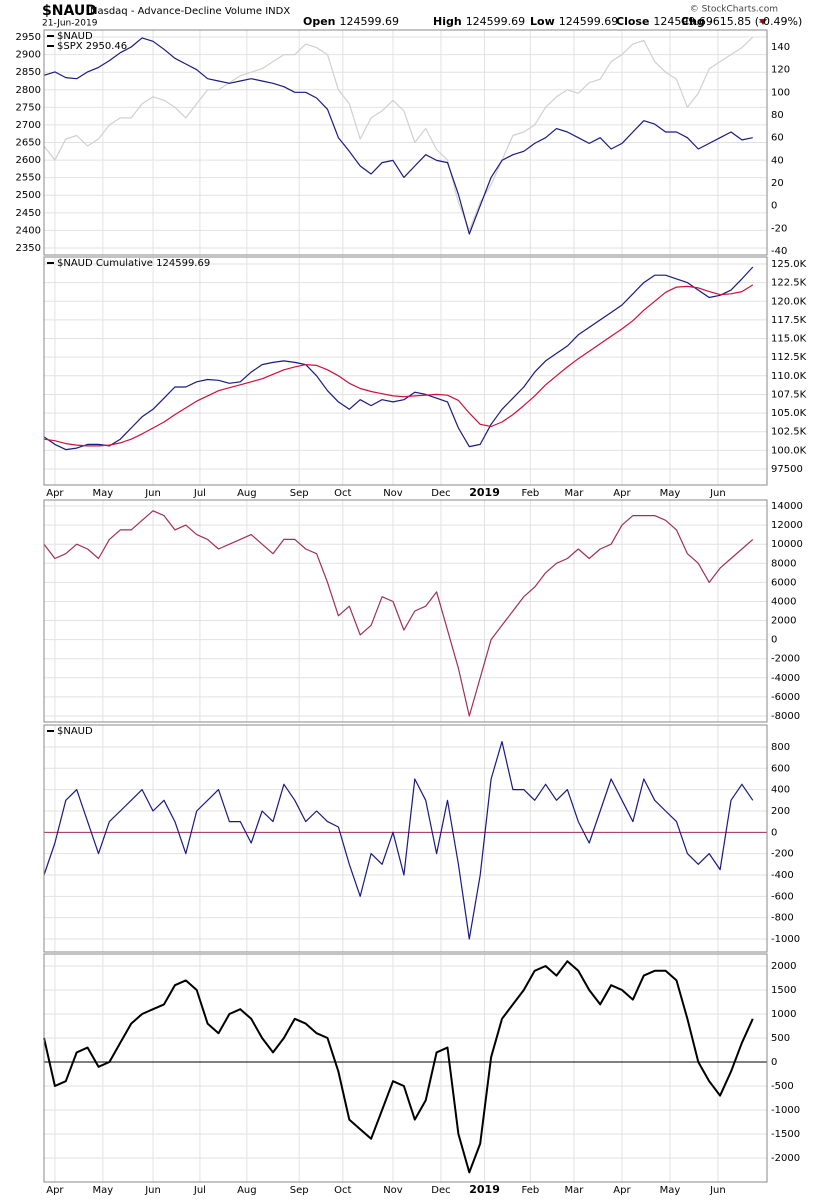 The height and width of the screenshot is (1200, 820). What do you see at coordinates (69, 11) in the screenshot?
I see `chart-title: $NAUD` at bounding box center [69, 11].